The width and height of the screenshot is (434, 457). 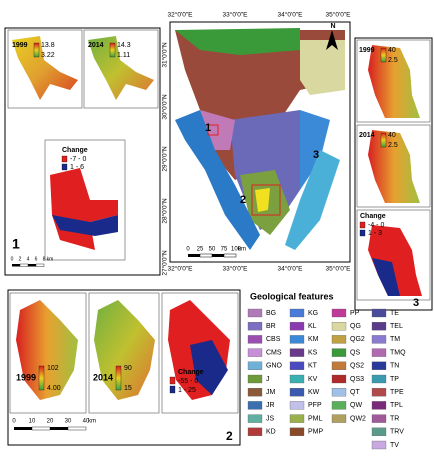 What do you see at coordinates (236, 15) in the screenshot?
I see `lon-label: 33°0'0"E` at bounding box center [236, 15].